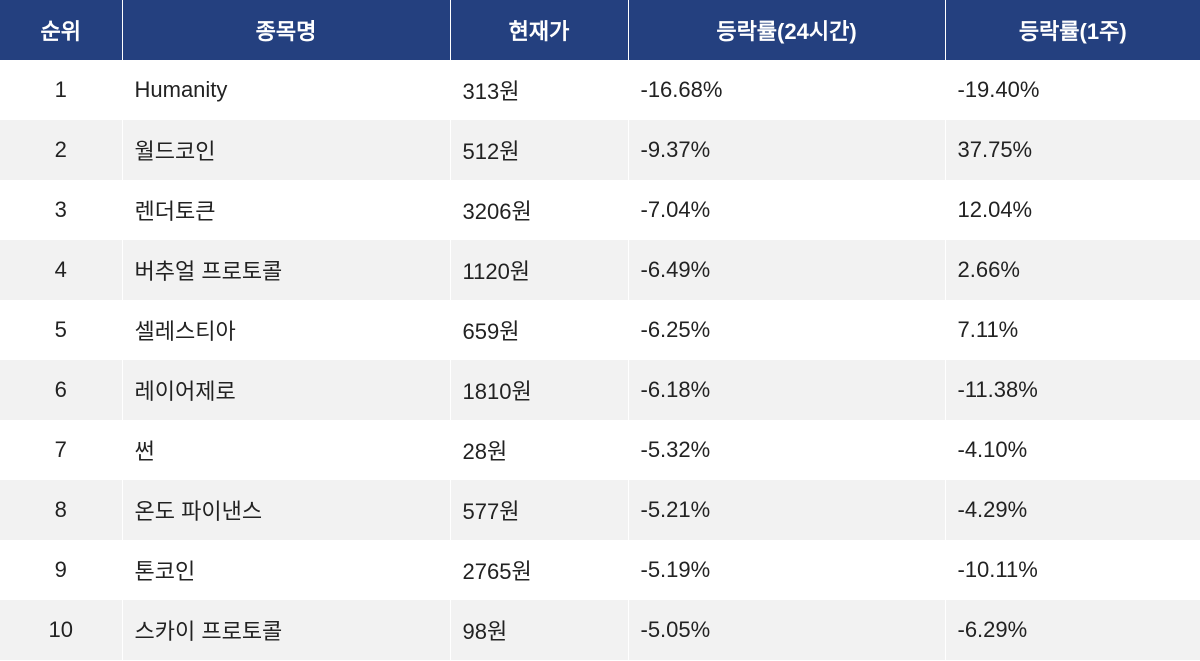 This screenshot has width=1200, height=661. I want to click on table-cell: -5.05%, so click(787, 630).